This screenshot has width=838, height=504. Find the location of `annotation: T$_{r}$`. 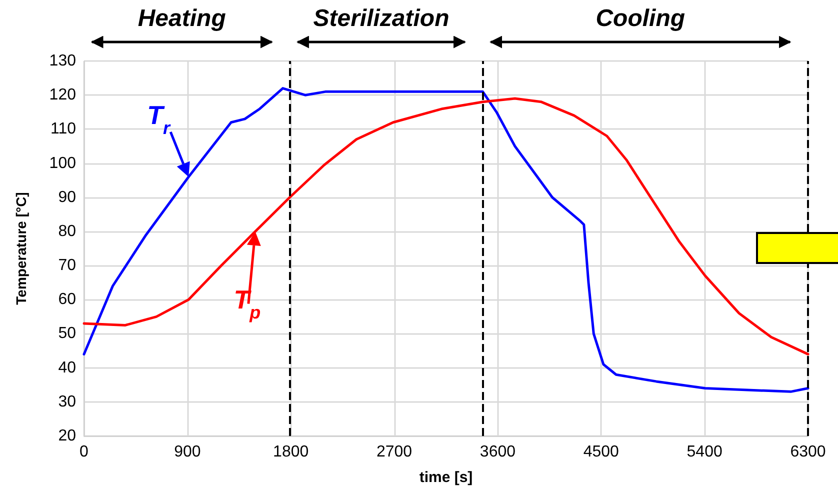

annotation: T$_{r}$ is located at coordinates (159, 119).